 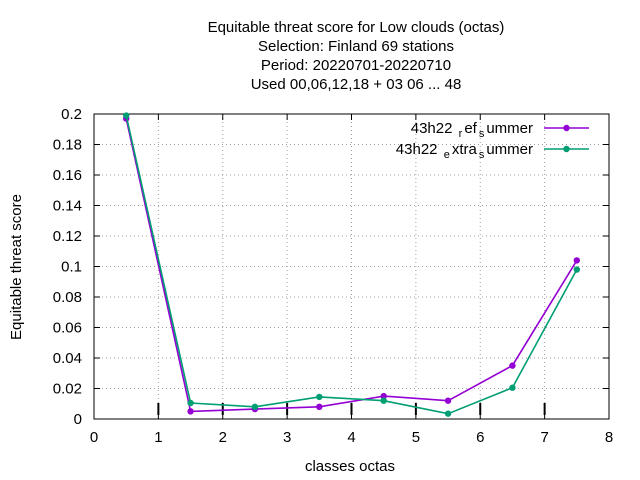 What do you see at coordinates (78, 419) in the screenshot?
I see `y-tick-label: 0` at bounding box center [78, 419].